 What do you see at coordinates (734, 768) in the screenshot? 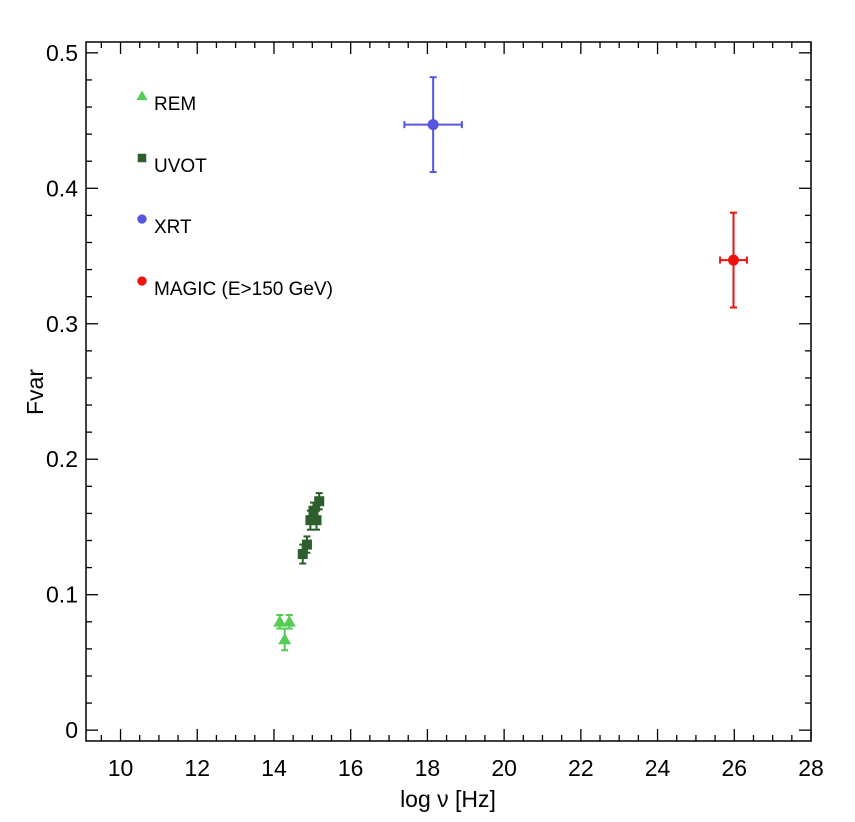
I see `x-tick-label: 26` at bounding box center [734, 768].